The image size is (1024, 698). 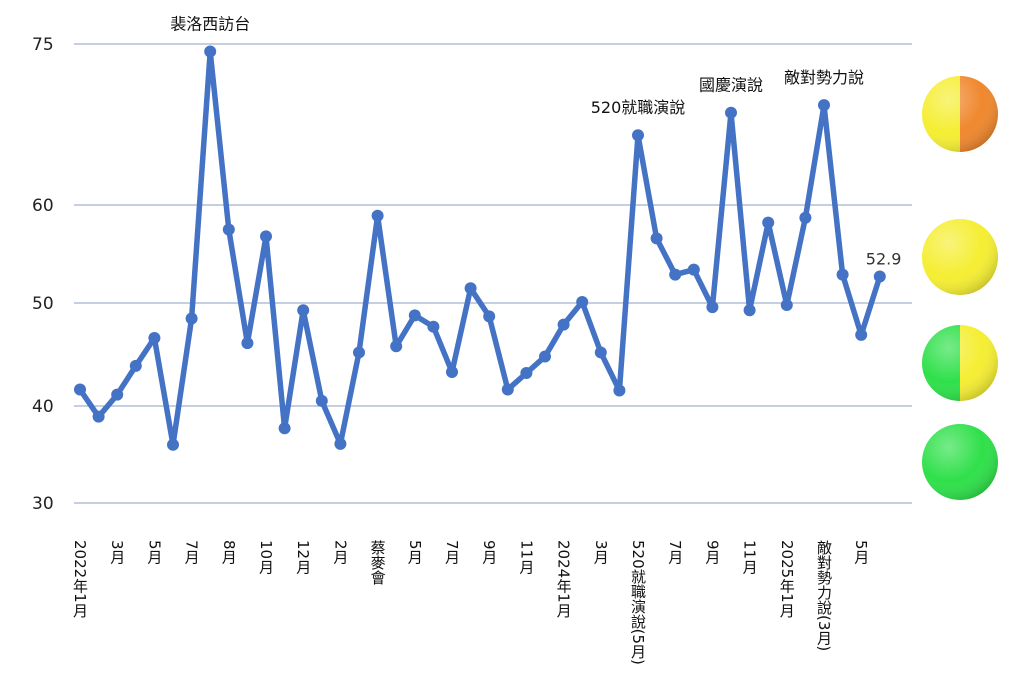 What do you see at coordinates (787, 579) in the screenshot?
I see `x-tick-label: 2025年1月` at bounding box center [787, 579].